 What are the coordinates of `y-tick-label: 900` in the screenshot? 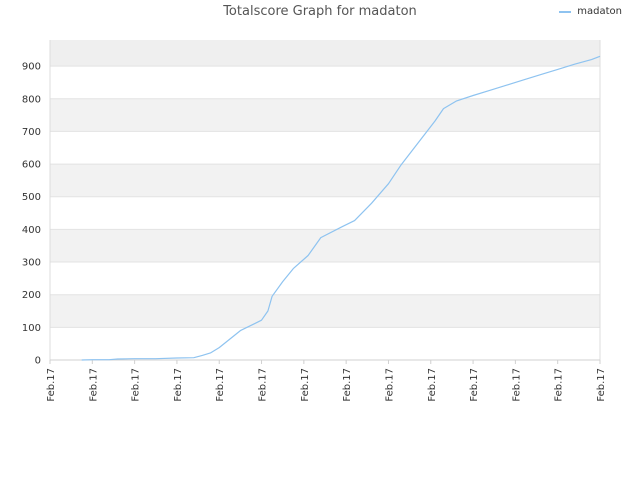 It's located at (31, 67).